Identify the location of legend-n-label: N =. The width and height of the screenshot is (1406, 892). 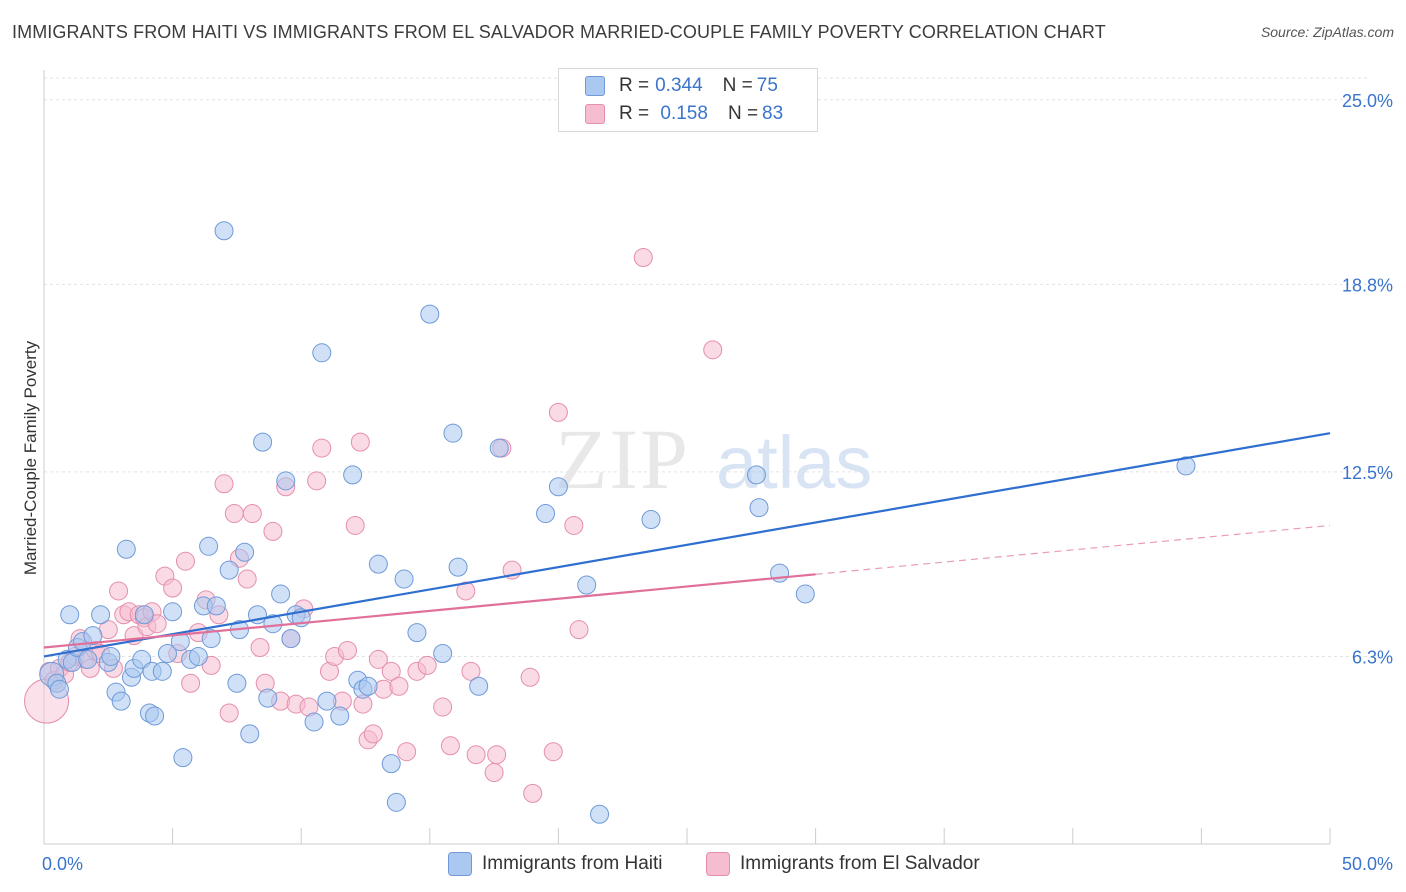
(737, 85).